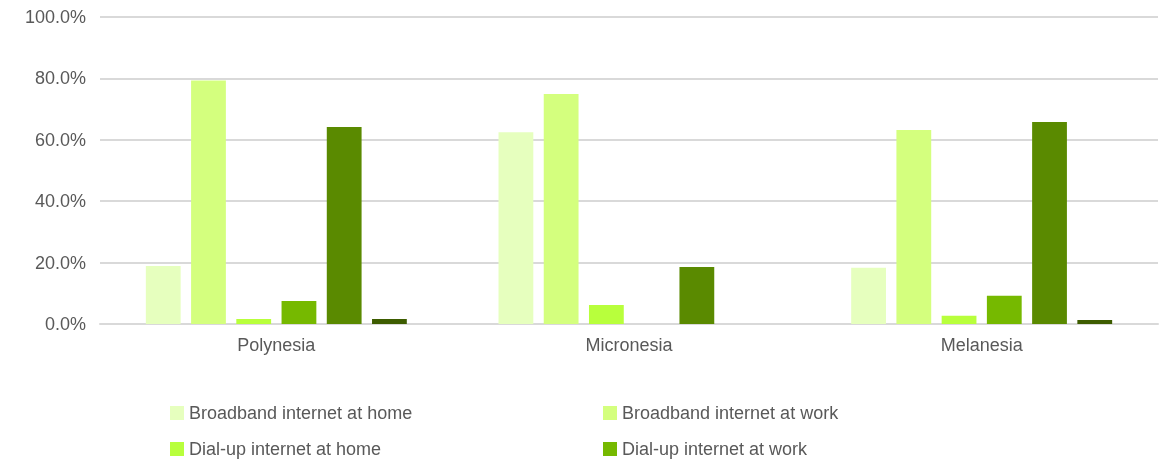 The height and width of the screenshot is (468, 1162). What do you see at coordinates (982, 345) in the screenshot?
I see `x-tick-label: Melanesia` at bounding box center [982, 345].